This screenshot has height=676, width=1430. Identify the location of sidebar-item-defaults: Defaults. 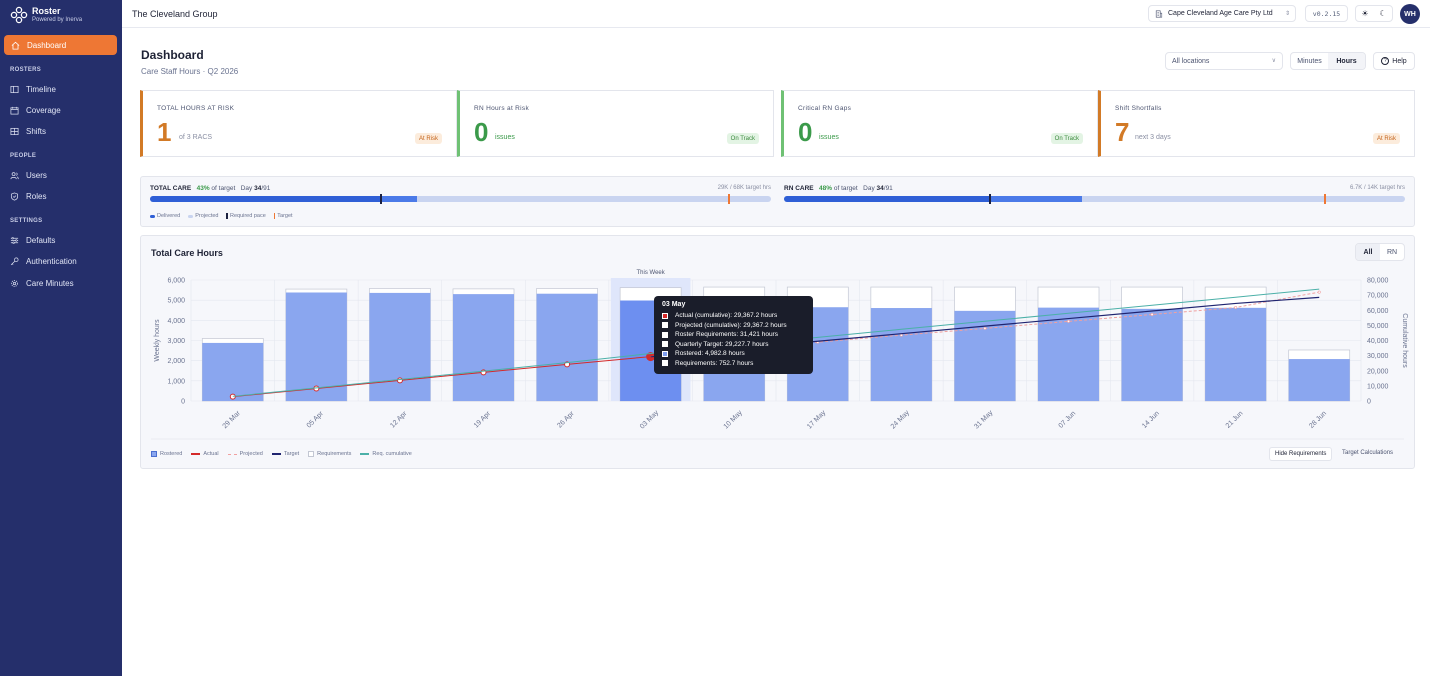
(32, 240).